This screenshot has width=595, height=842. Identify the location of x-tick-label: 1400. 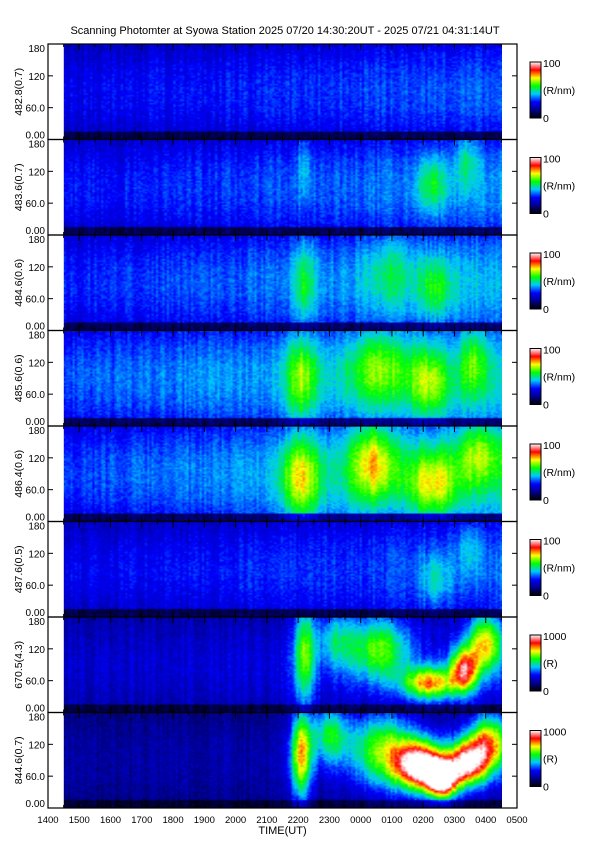
(47, 820).